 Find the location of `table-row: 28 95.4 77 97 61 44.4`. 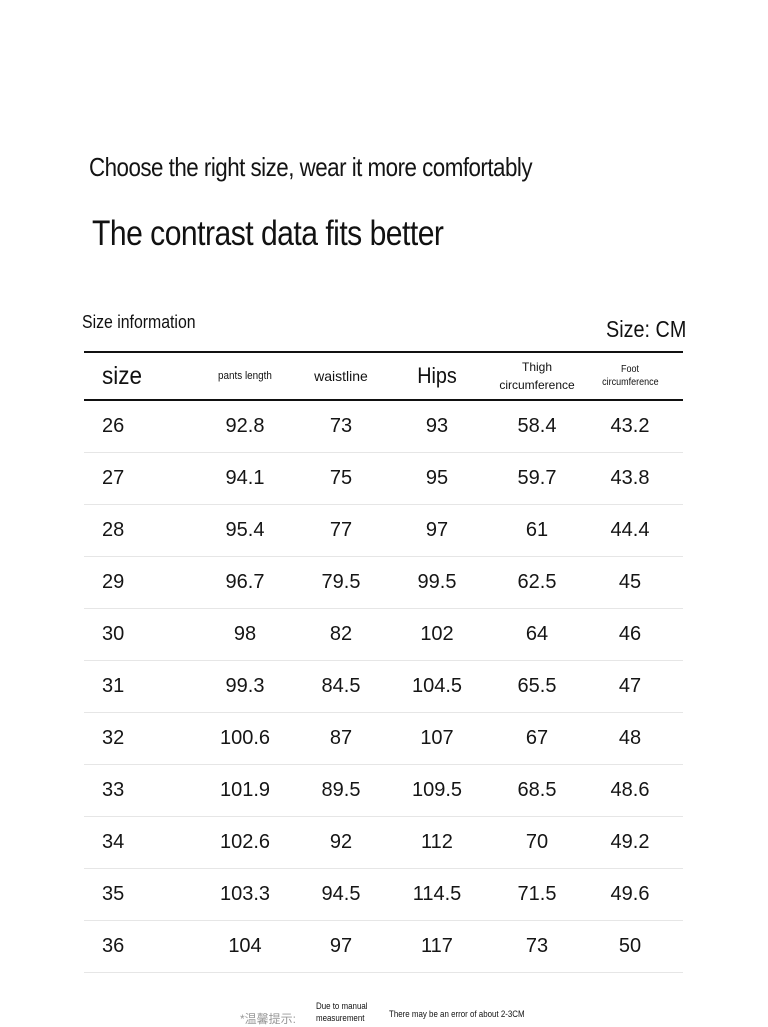

table-row: 28 95.4 77 97 61 44.4 is located at coordinates (383, 531).